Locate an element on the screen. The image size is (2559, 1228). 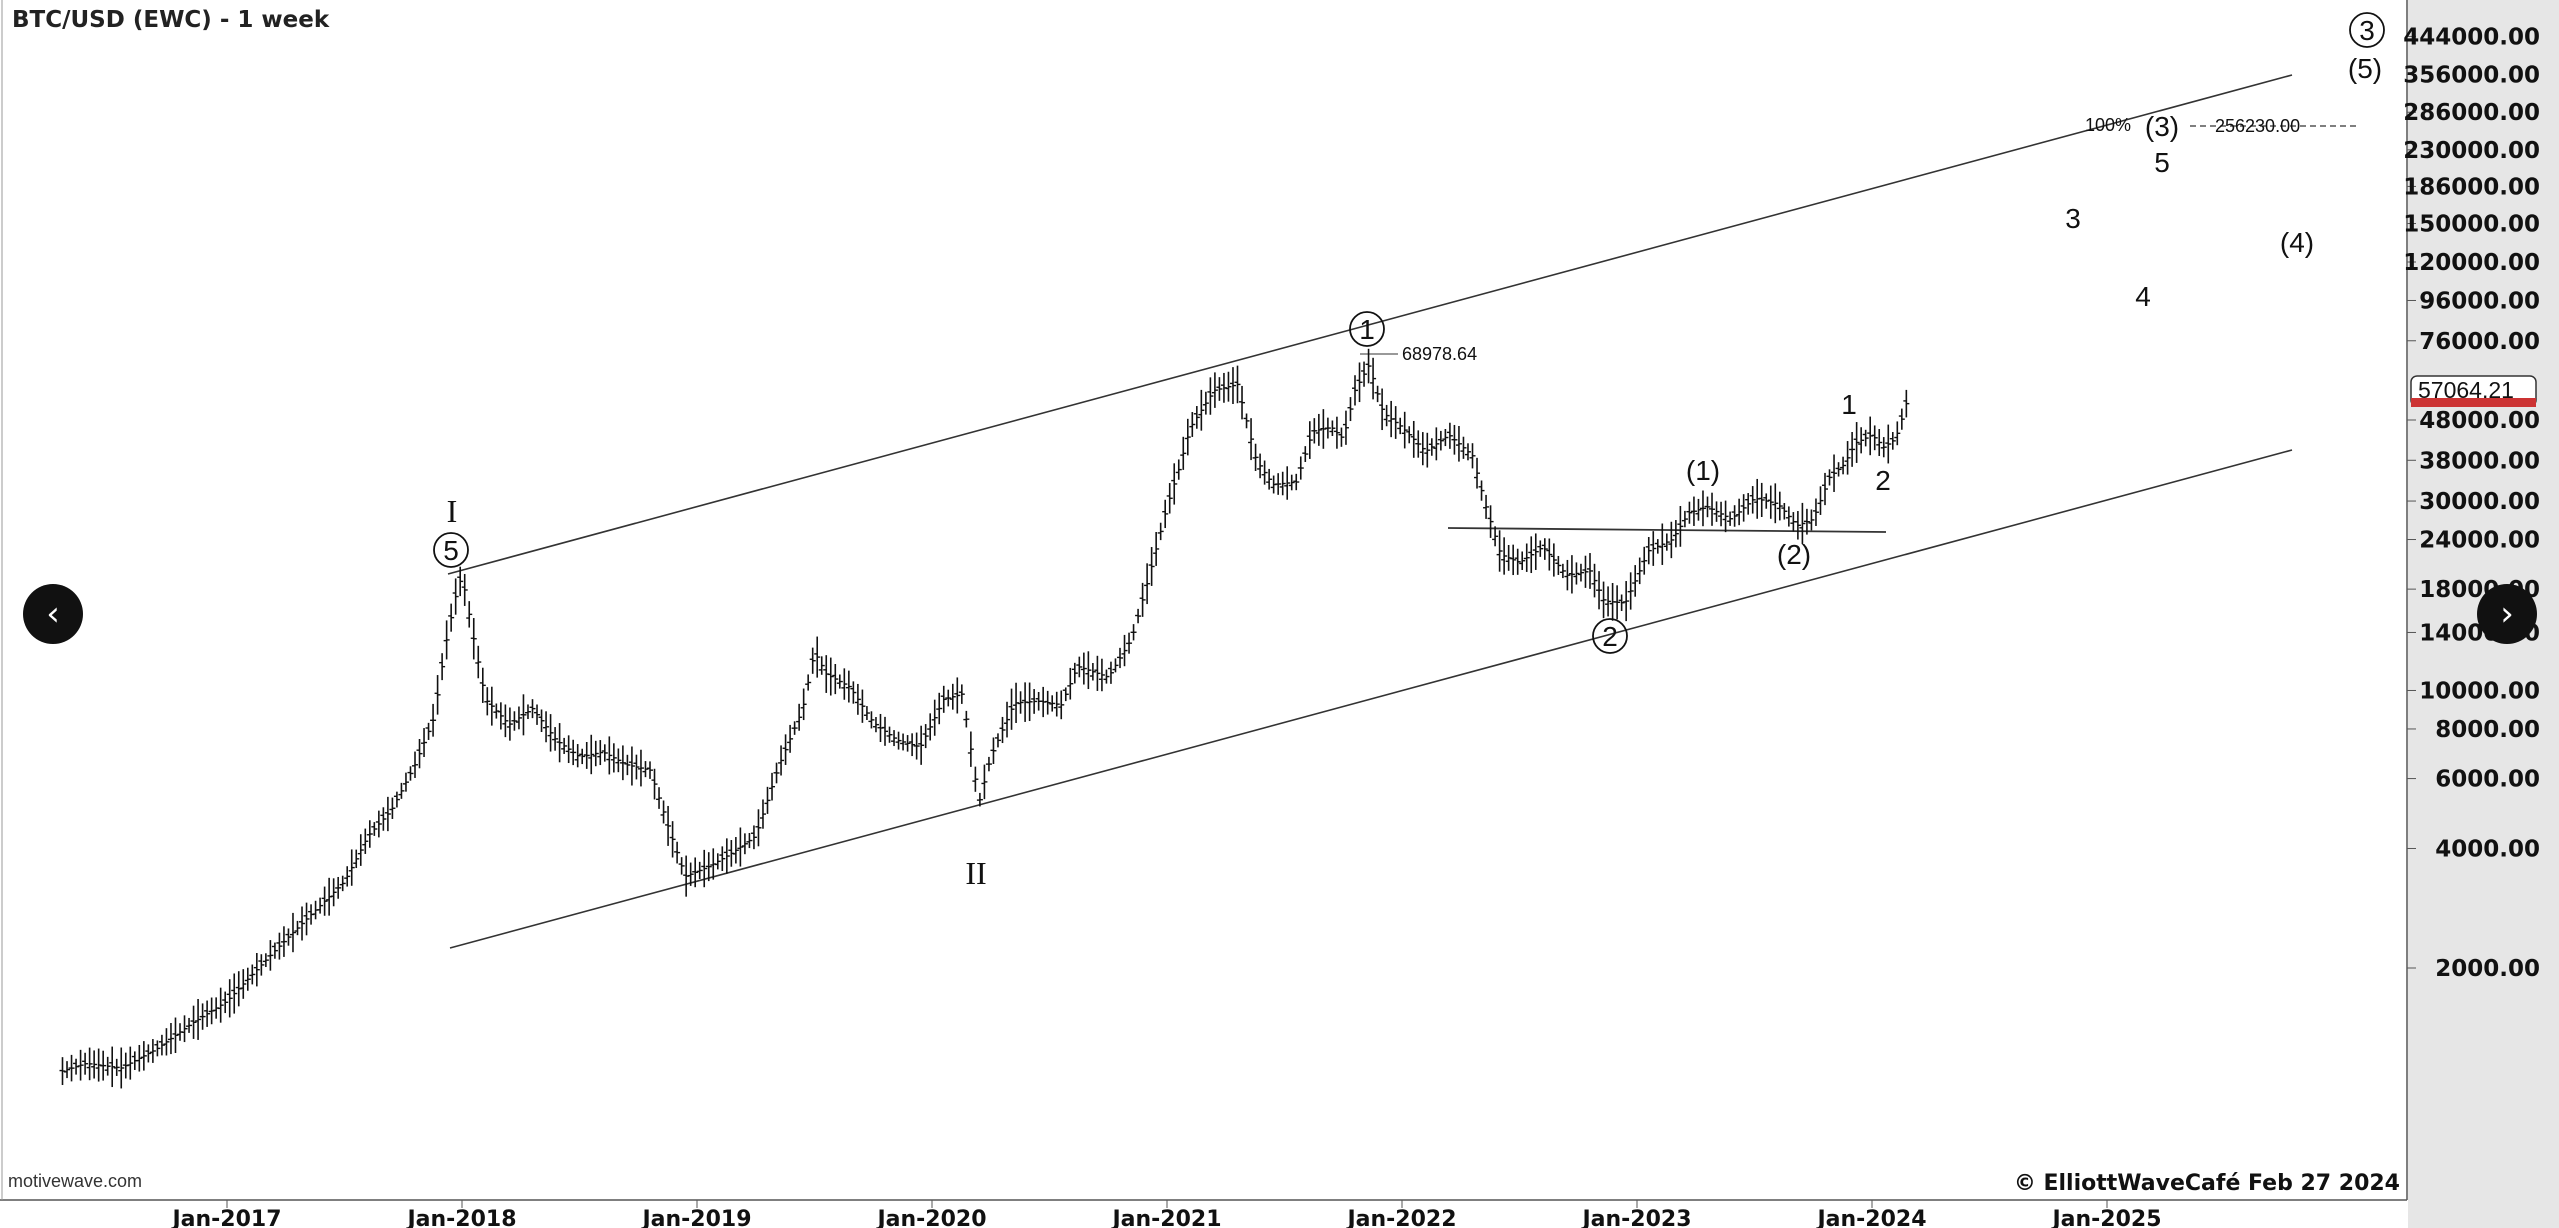
x-tick-label: Jan-2024 is located at coordinates (1870, 1217).